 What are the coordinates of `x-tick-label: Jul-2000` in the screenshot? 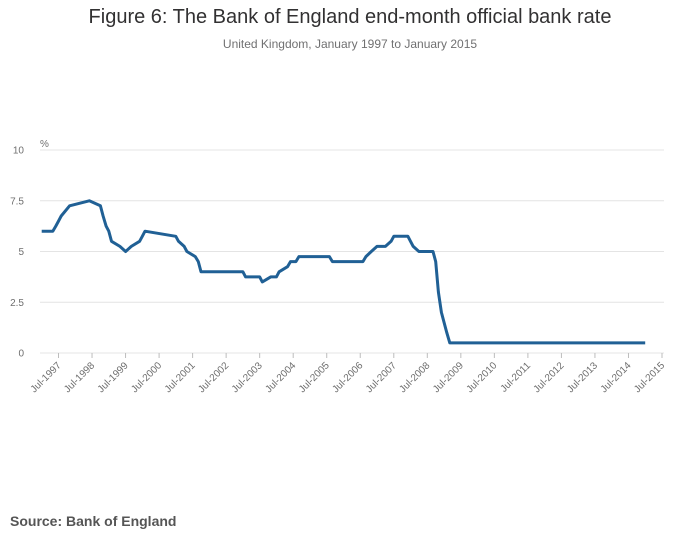 It's located at (146, 377).